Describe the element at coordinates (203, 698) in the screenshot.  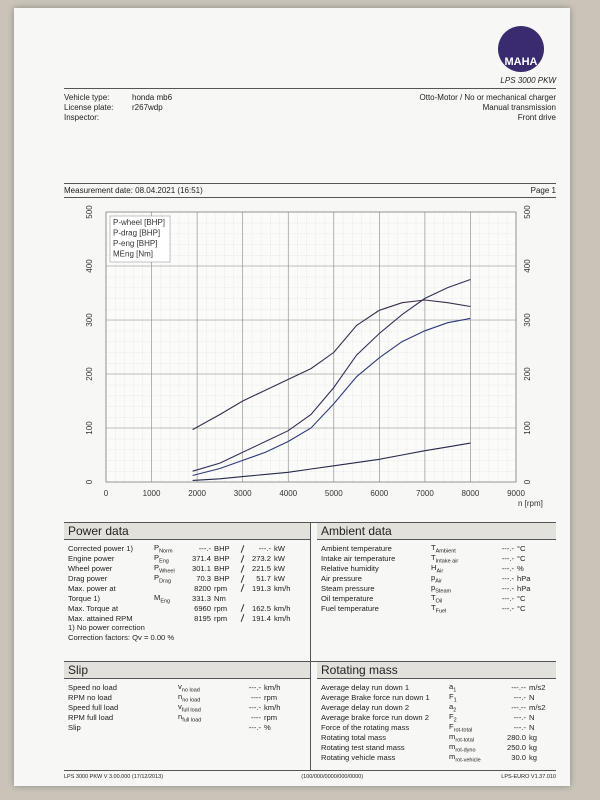
I see `row-symbol: nno load` at that location.